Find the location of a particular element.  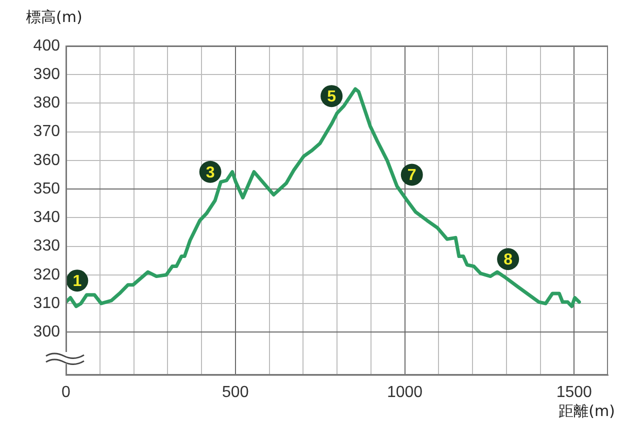

y-tick-label: 370 is located at coordinates (46, 131).